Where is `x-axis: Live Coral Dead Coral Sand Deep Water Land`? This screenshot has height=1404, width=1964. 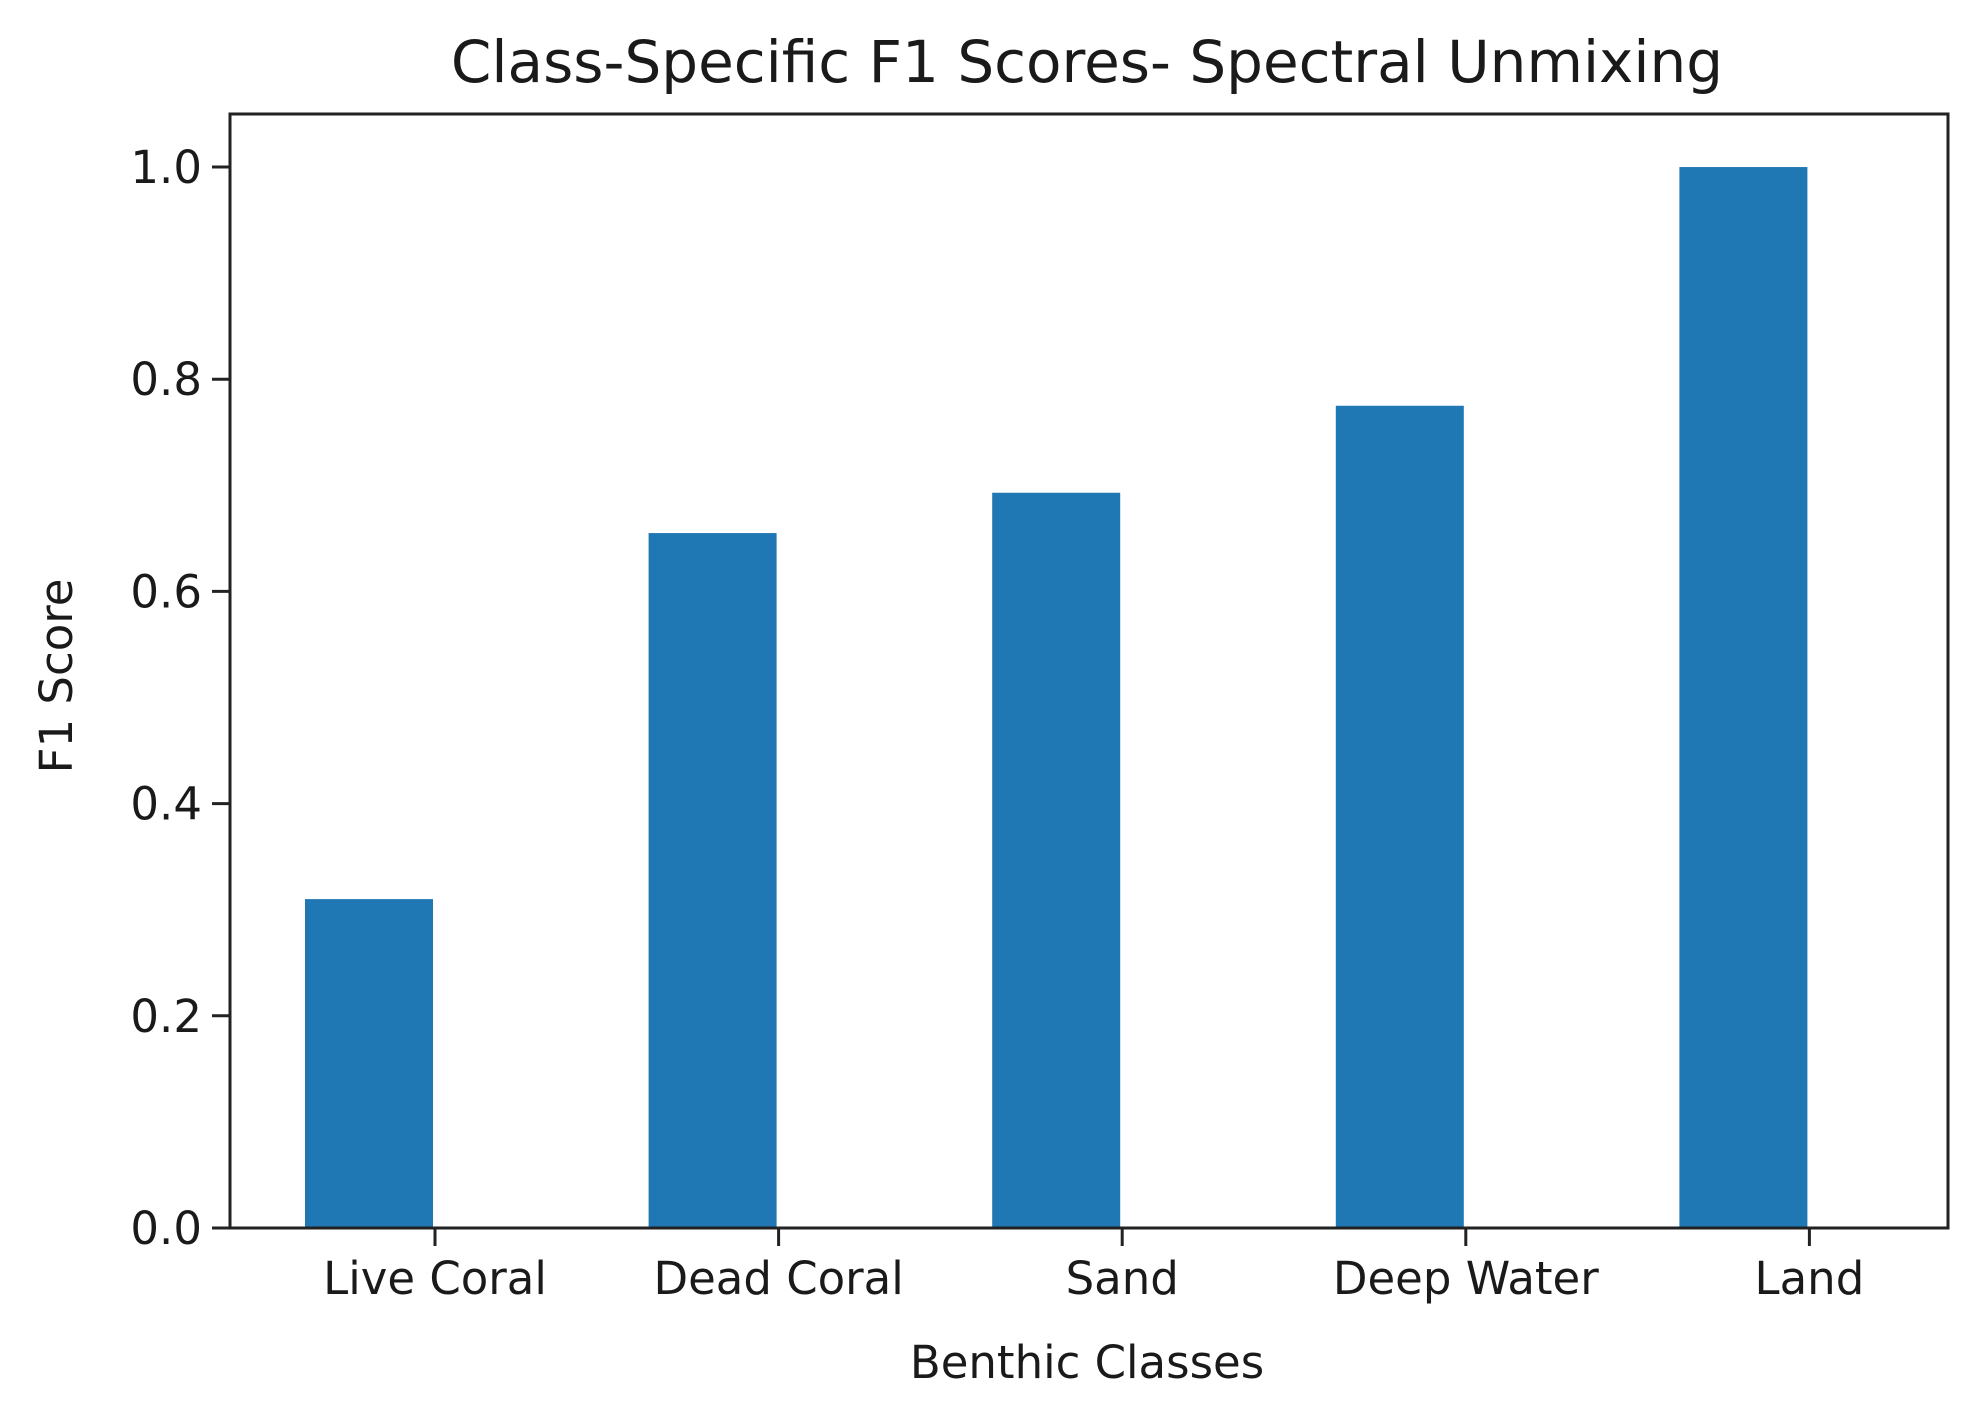
x-axis: Live Coral Dead Coral Sand Deep Water Land is located at coordinates (1093, 1266).